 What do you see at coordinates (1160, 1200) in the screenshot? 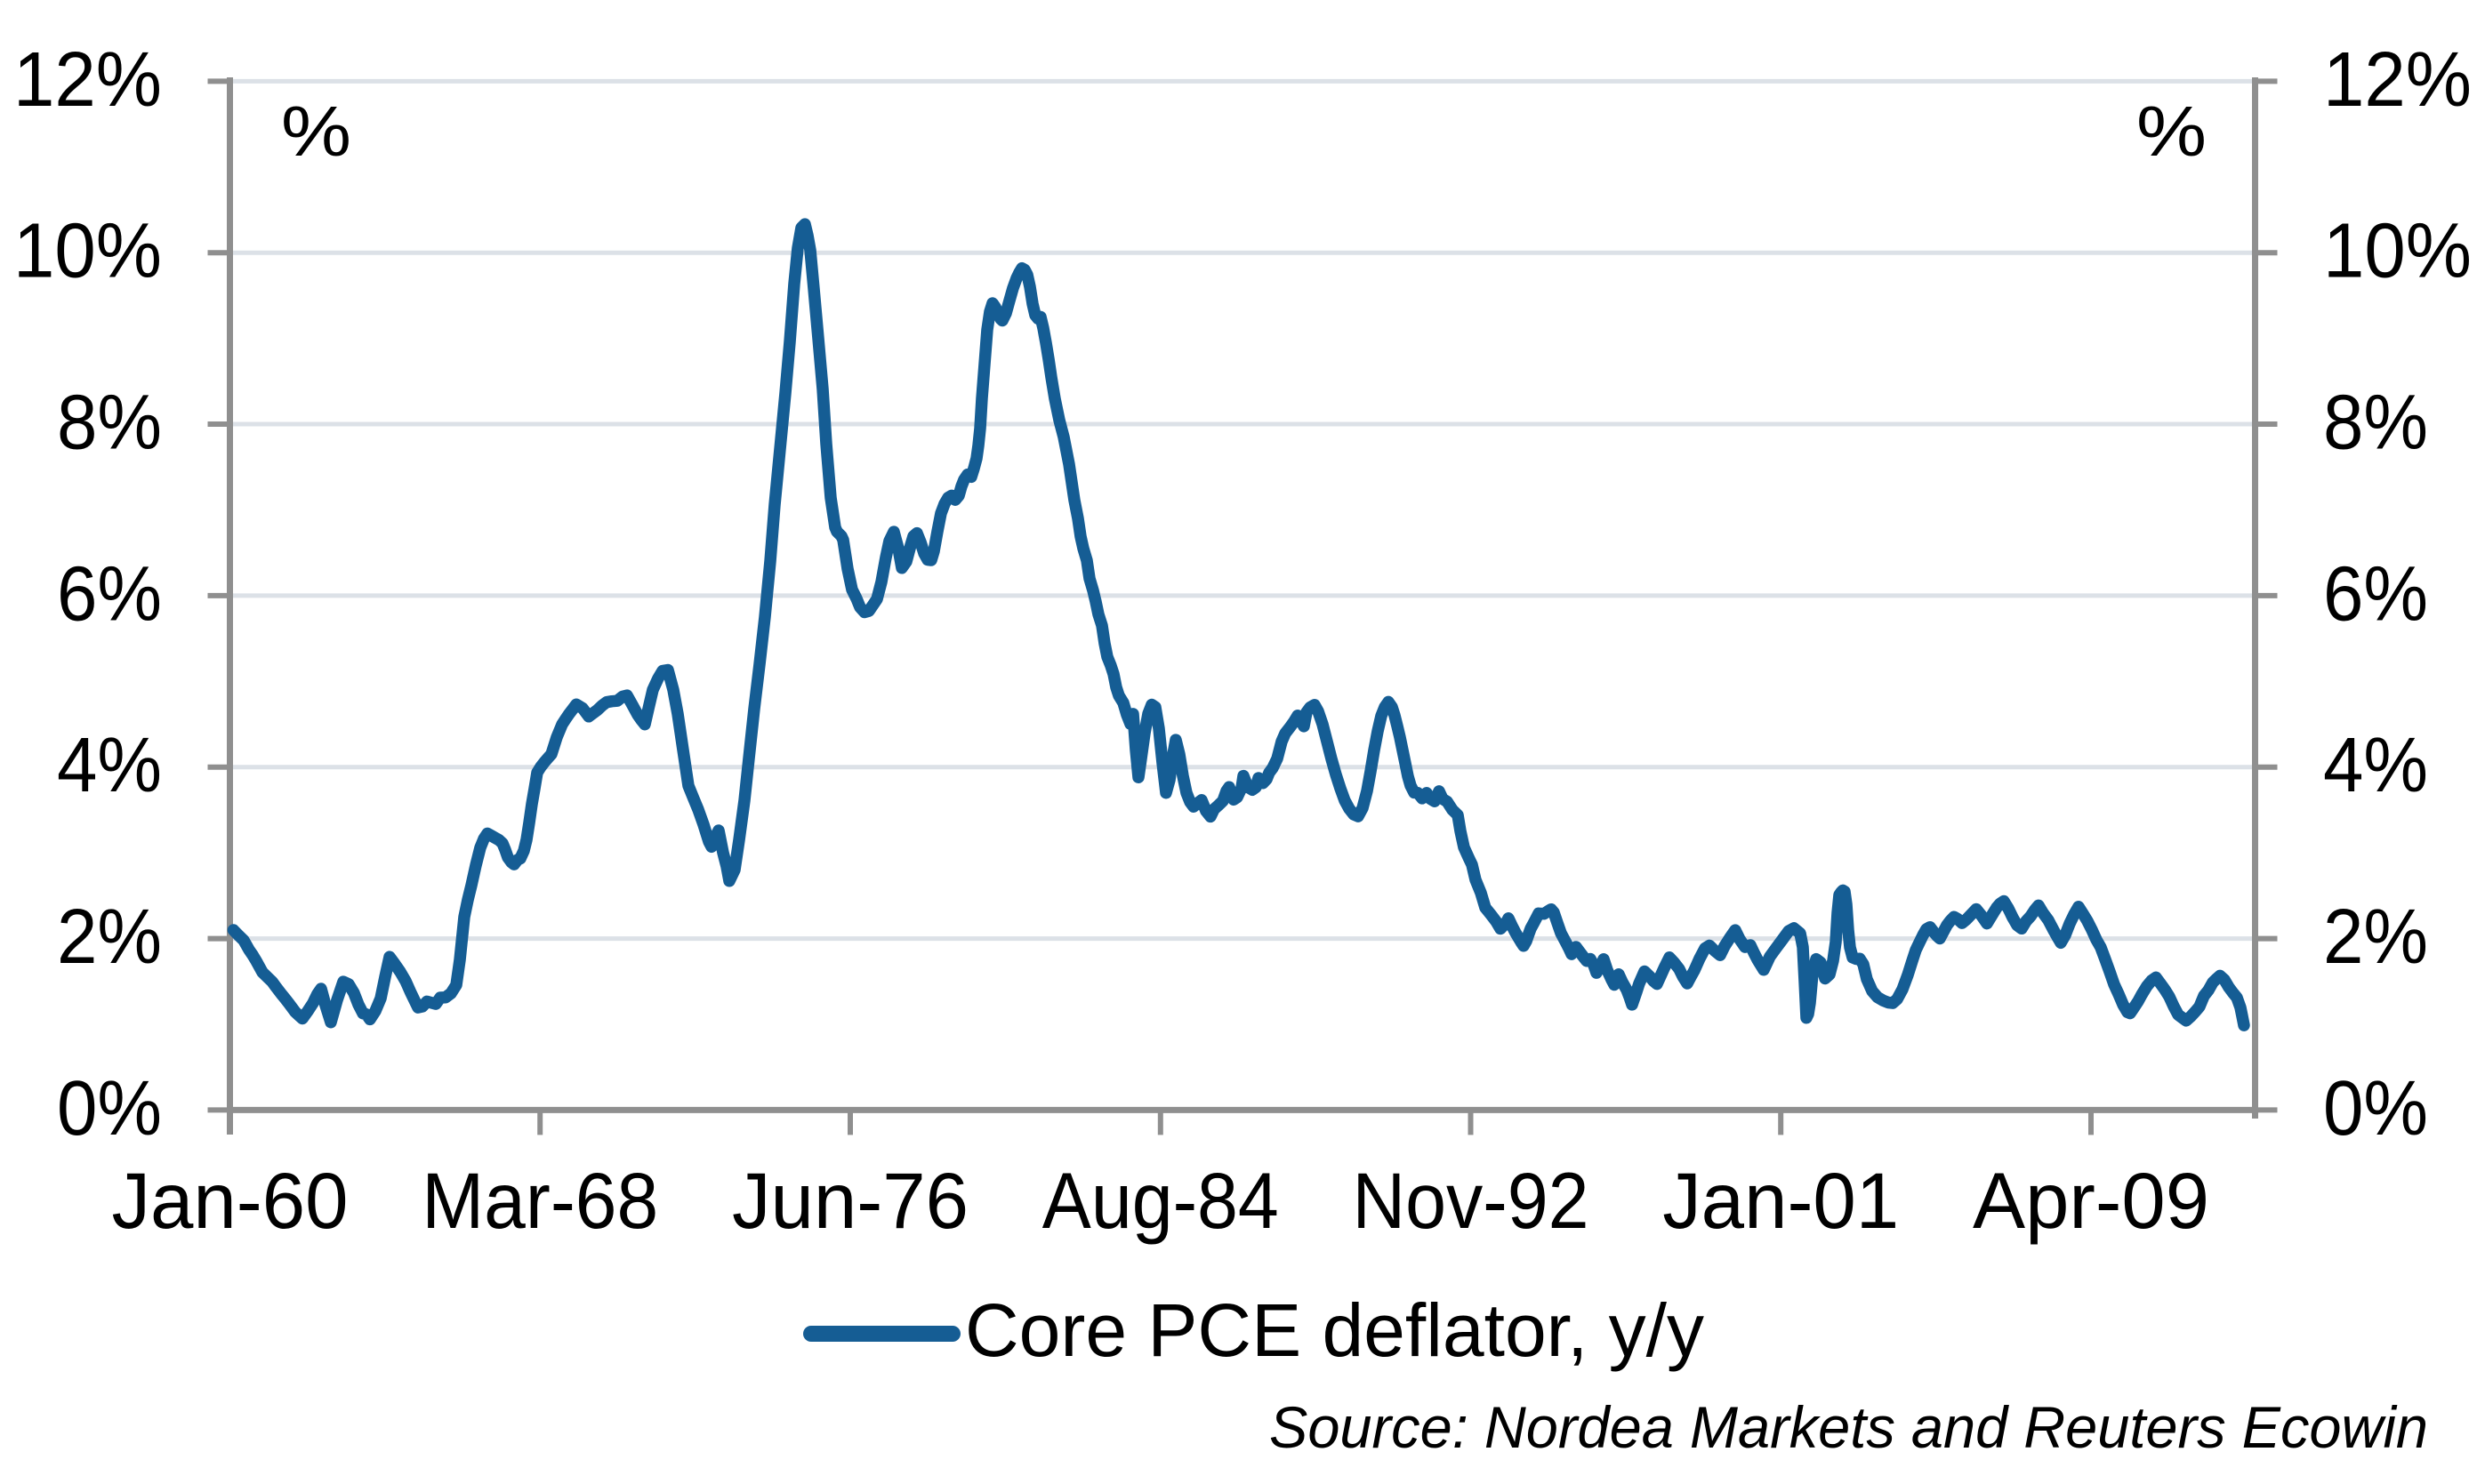
I see `svg-text: Aug-84` at bounding box center [1160, 1200].